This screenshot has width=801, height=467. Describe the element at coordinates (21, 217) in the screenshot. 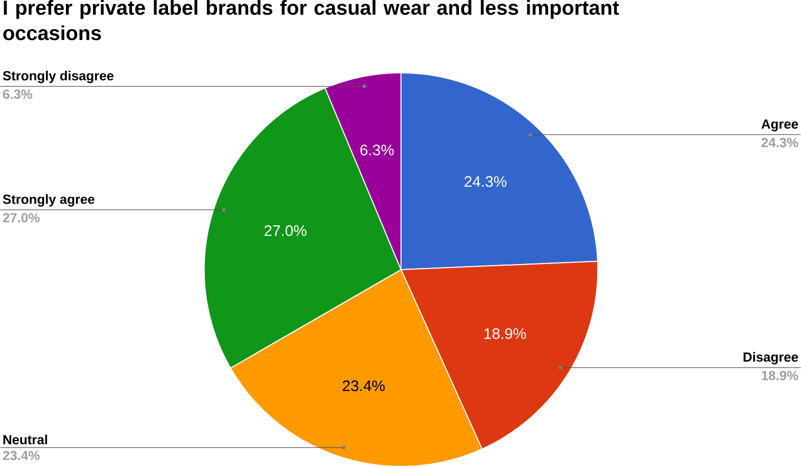

I see `text: 27.0%` at that location.